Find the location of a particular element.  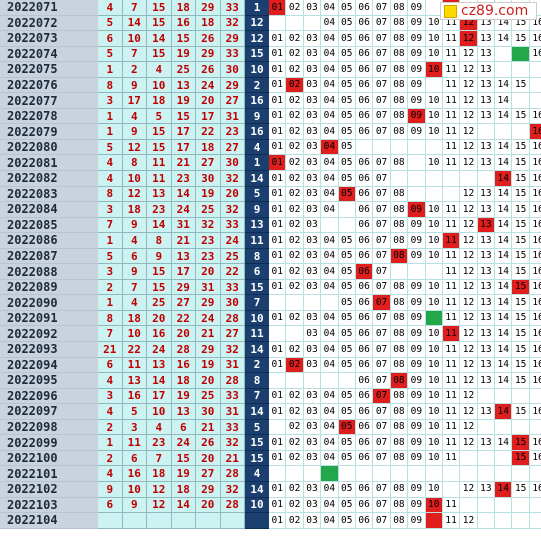

red-ball-cell: 28 is located at coordinates (232, 505).